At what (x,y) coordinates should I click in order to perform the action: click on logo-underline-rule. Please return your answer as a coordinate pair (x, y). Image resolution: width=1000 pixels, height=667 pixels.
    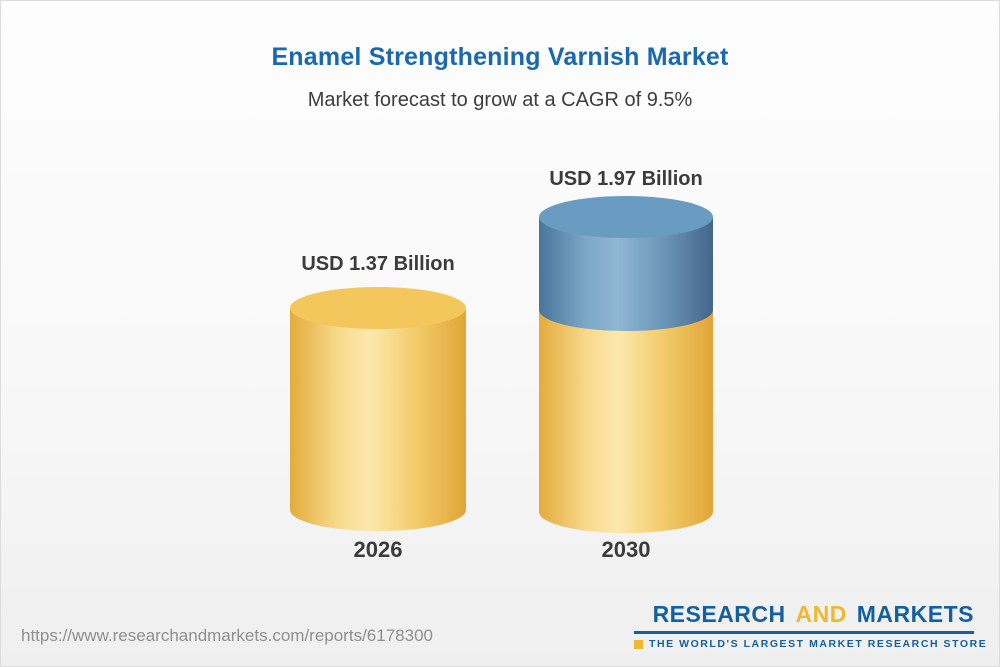
    Looking at the image, I should click on (804, 632).